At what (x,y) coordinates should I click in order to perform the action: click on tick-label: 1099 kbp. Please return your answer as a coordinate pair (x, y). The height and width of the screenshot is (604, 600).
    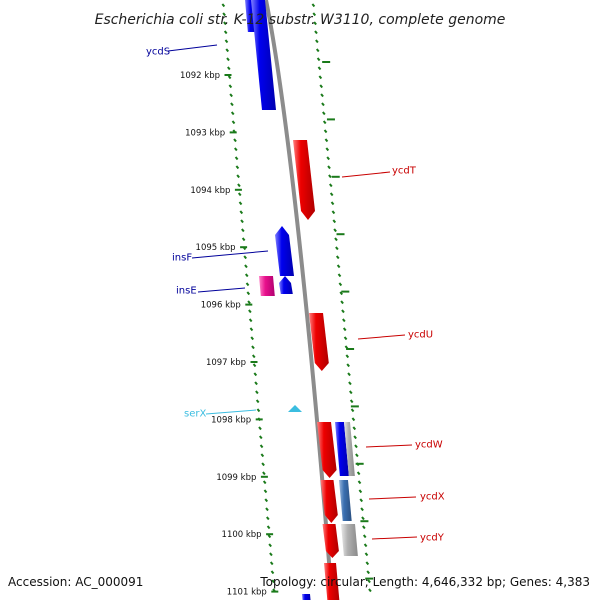
    Looking at the image, I should click on (236, 478).